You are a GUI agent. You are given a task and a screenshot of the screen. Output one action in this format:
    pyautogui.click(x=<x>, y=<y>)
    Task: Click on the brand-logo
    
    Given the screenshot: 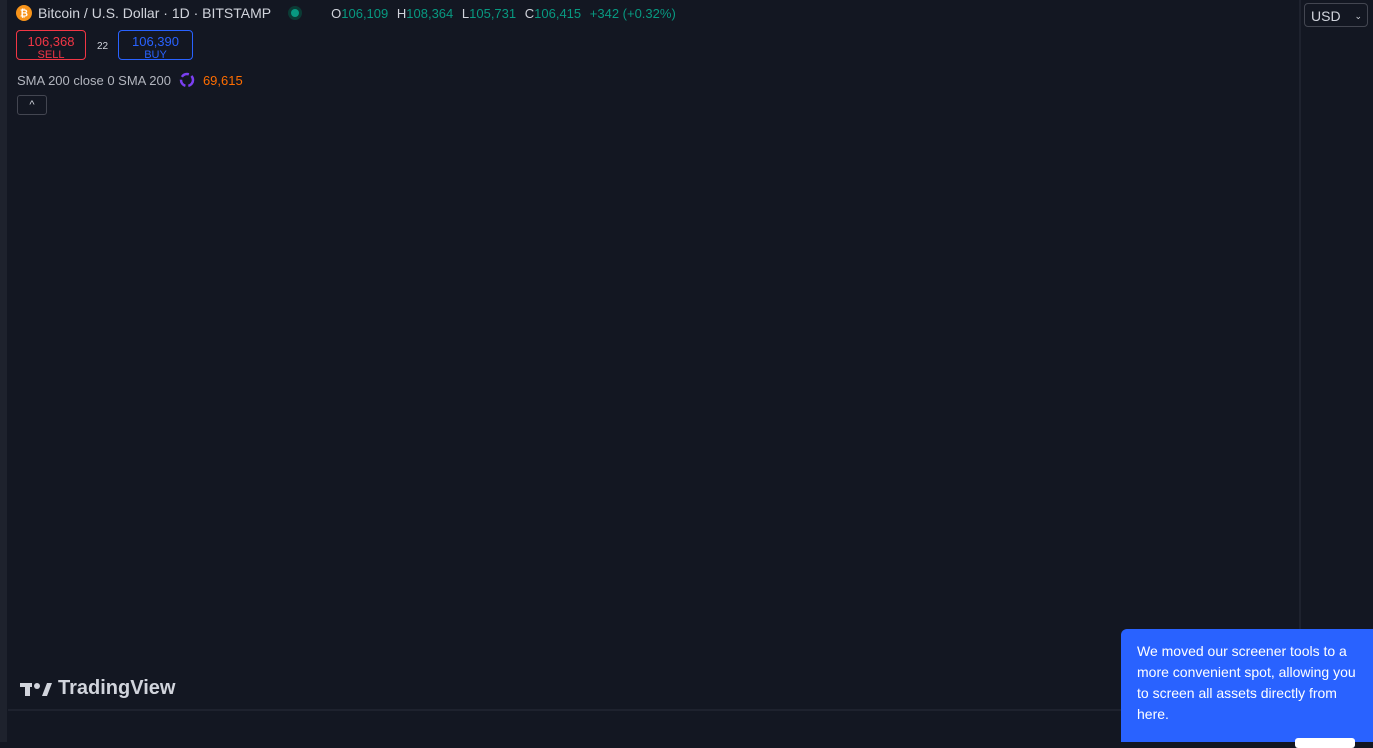 What is the action you would take?
    pyautogui.click(x=36, y=689)
    